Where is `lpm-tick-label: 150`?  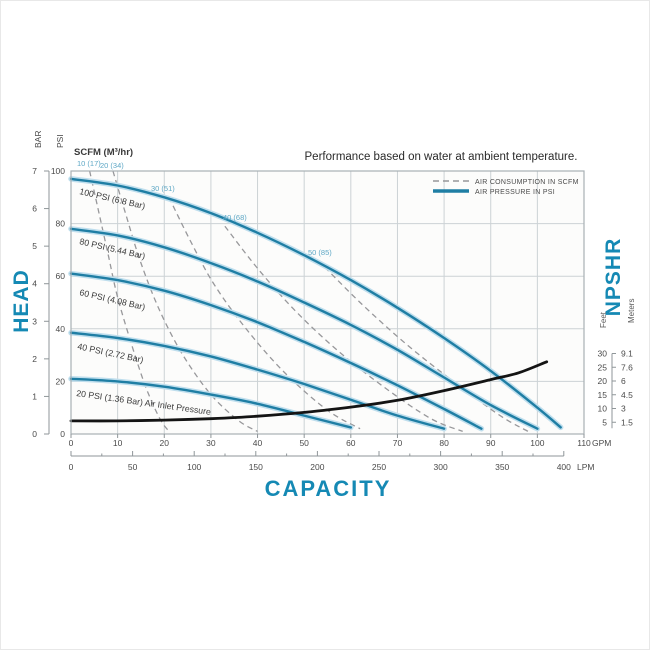
lpm-tick-label: 150 is located at coordinates (256, 467).